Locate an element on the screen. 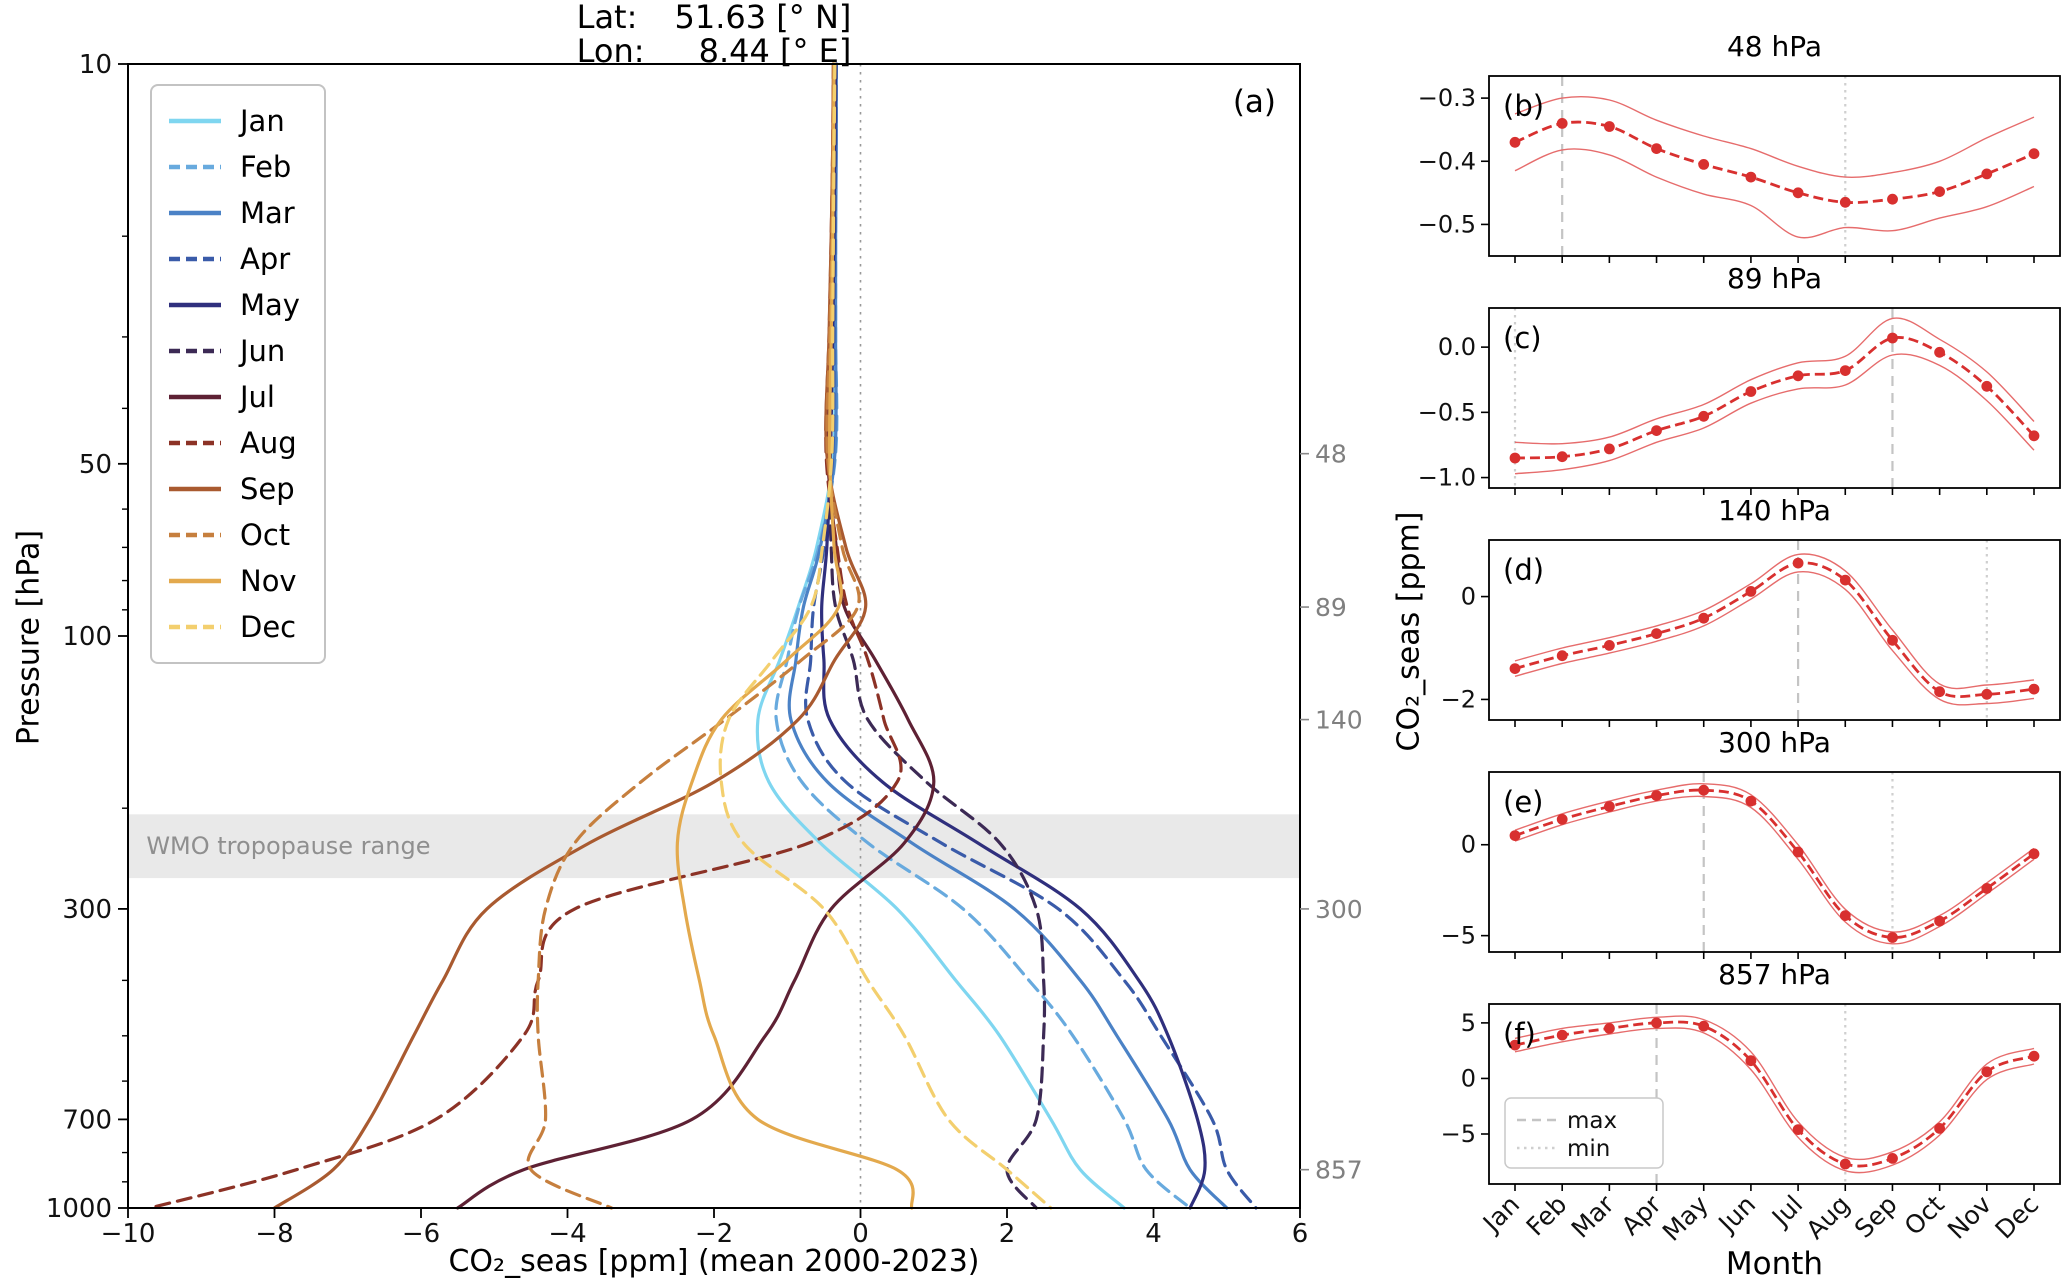 This screenshot has width=2067, height=1287. suptitle: Lat: 51.63 [° N] Lon: 8.44 [° E] is located at coordinates (714, 34).